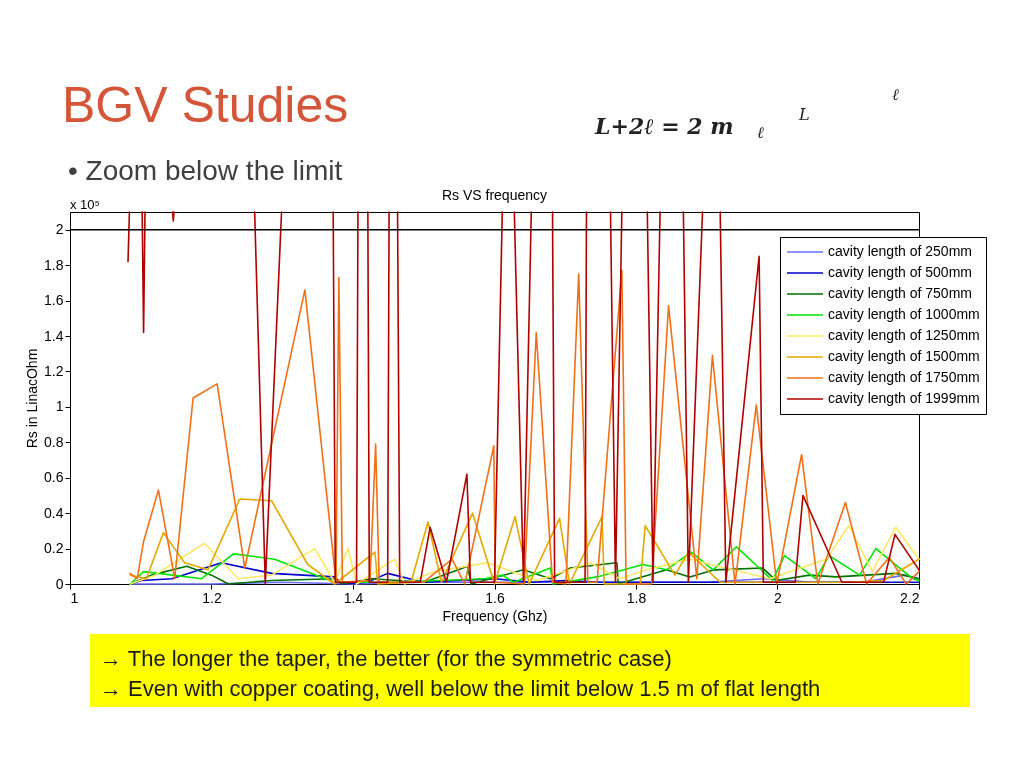 Image resolution: width=1024 pixels, height=768 pixels. Describe the element at coordinates (904, 335) in the screenshot. I see `legend-label: cavity length of 1250mm` at that location.